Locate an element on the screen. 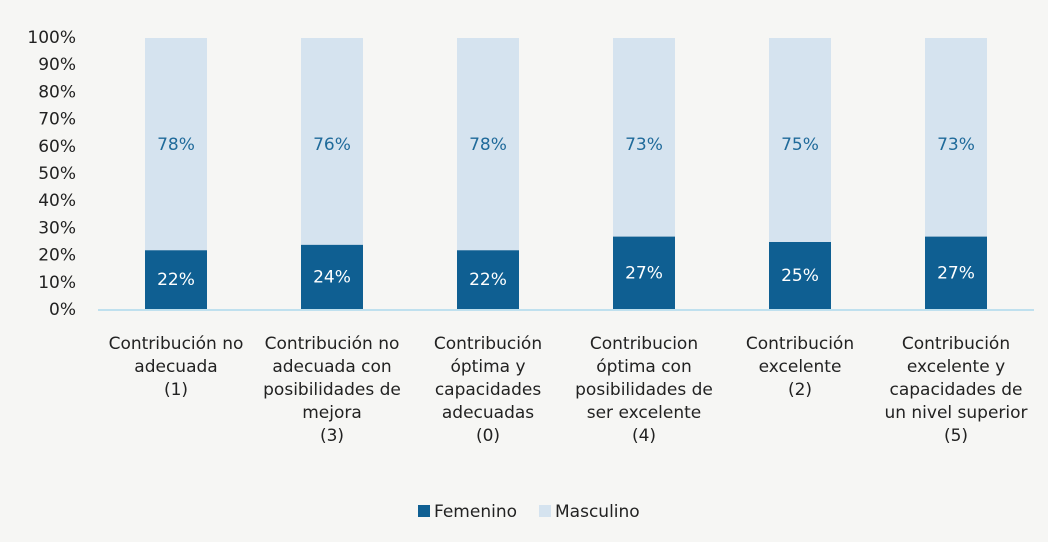 This screenshot has width=1048, height=542. y-tick-label: 60% is located at coordinates (57, 147).